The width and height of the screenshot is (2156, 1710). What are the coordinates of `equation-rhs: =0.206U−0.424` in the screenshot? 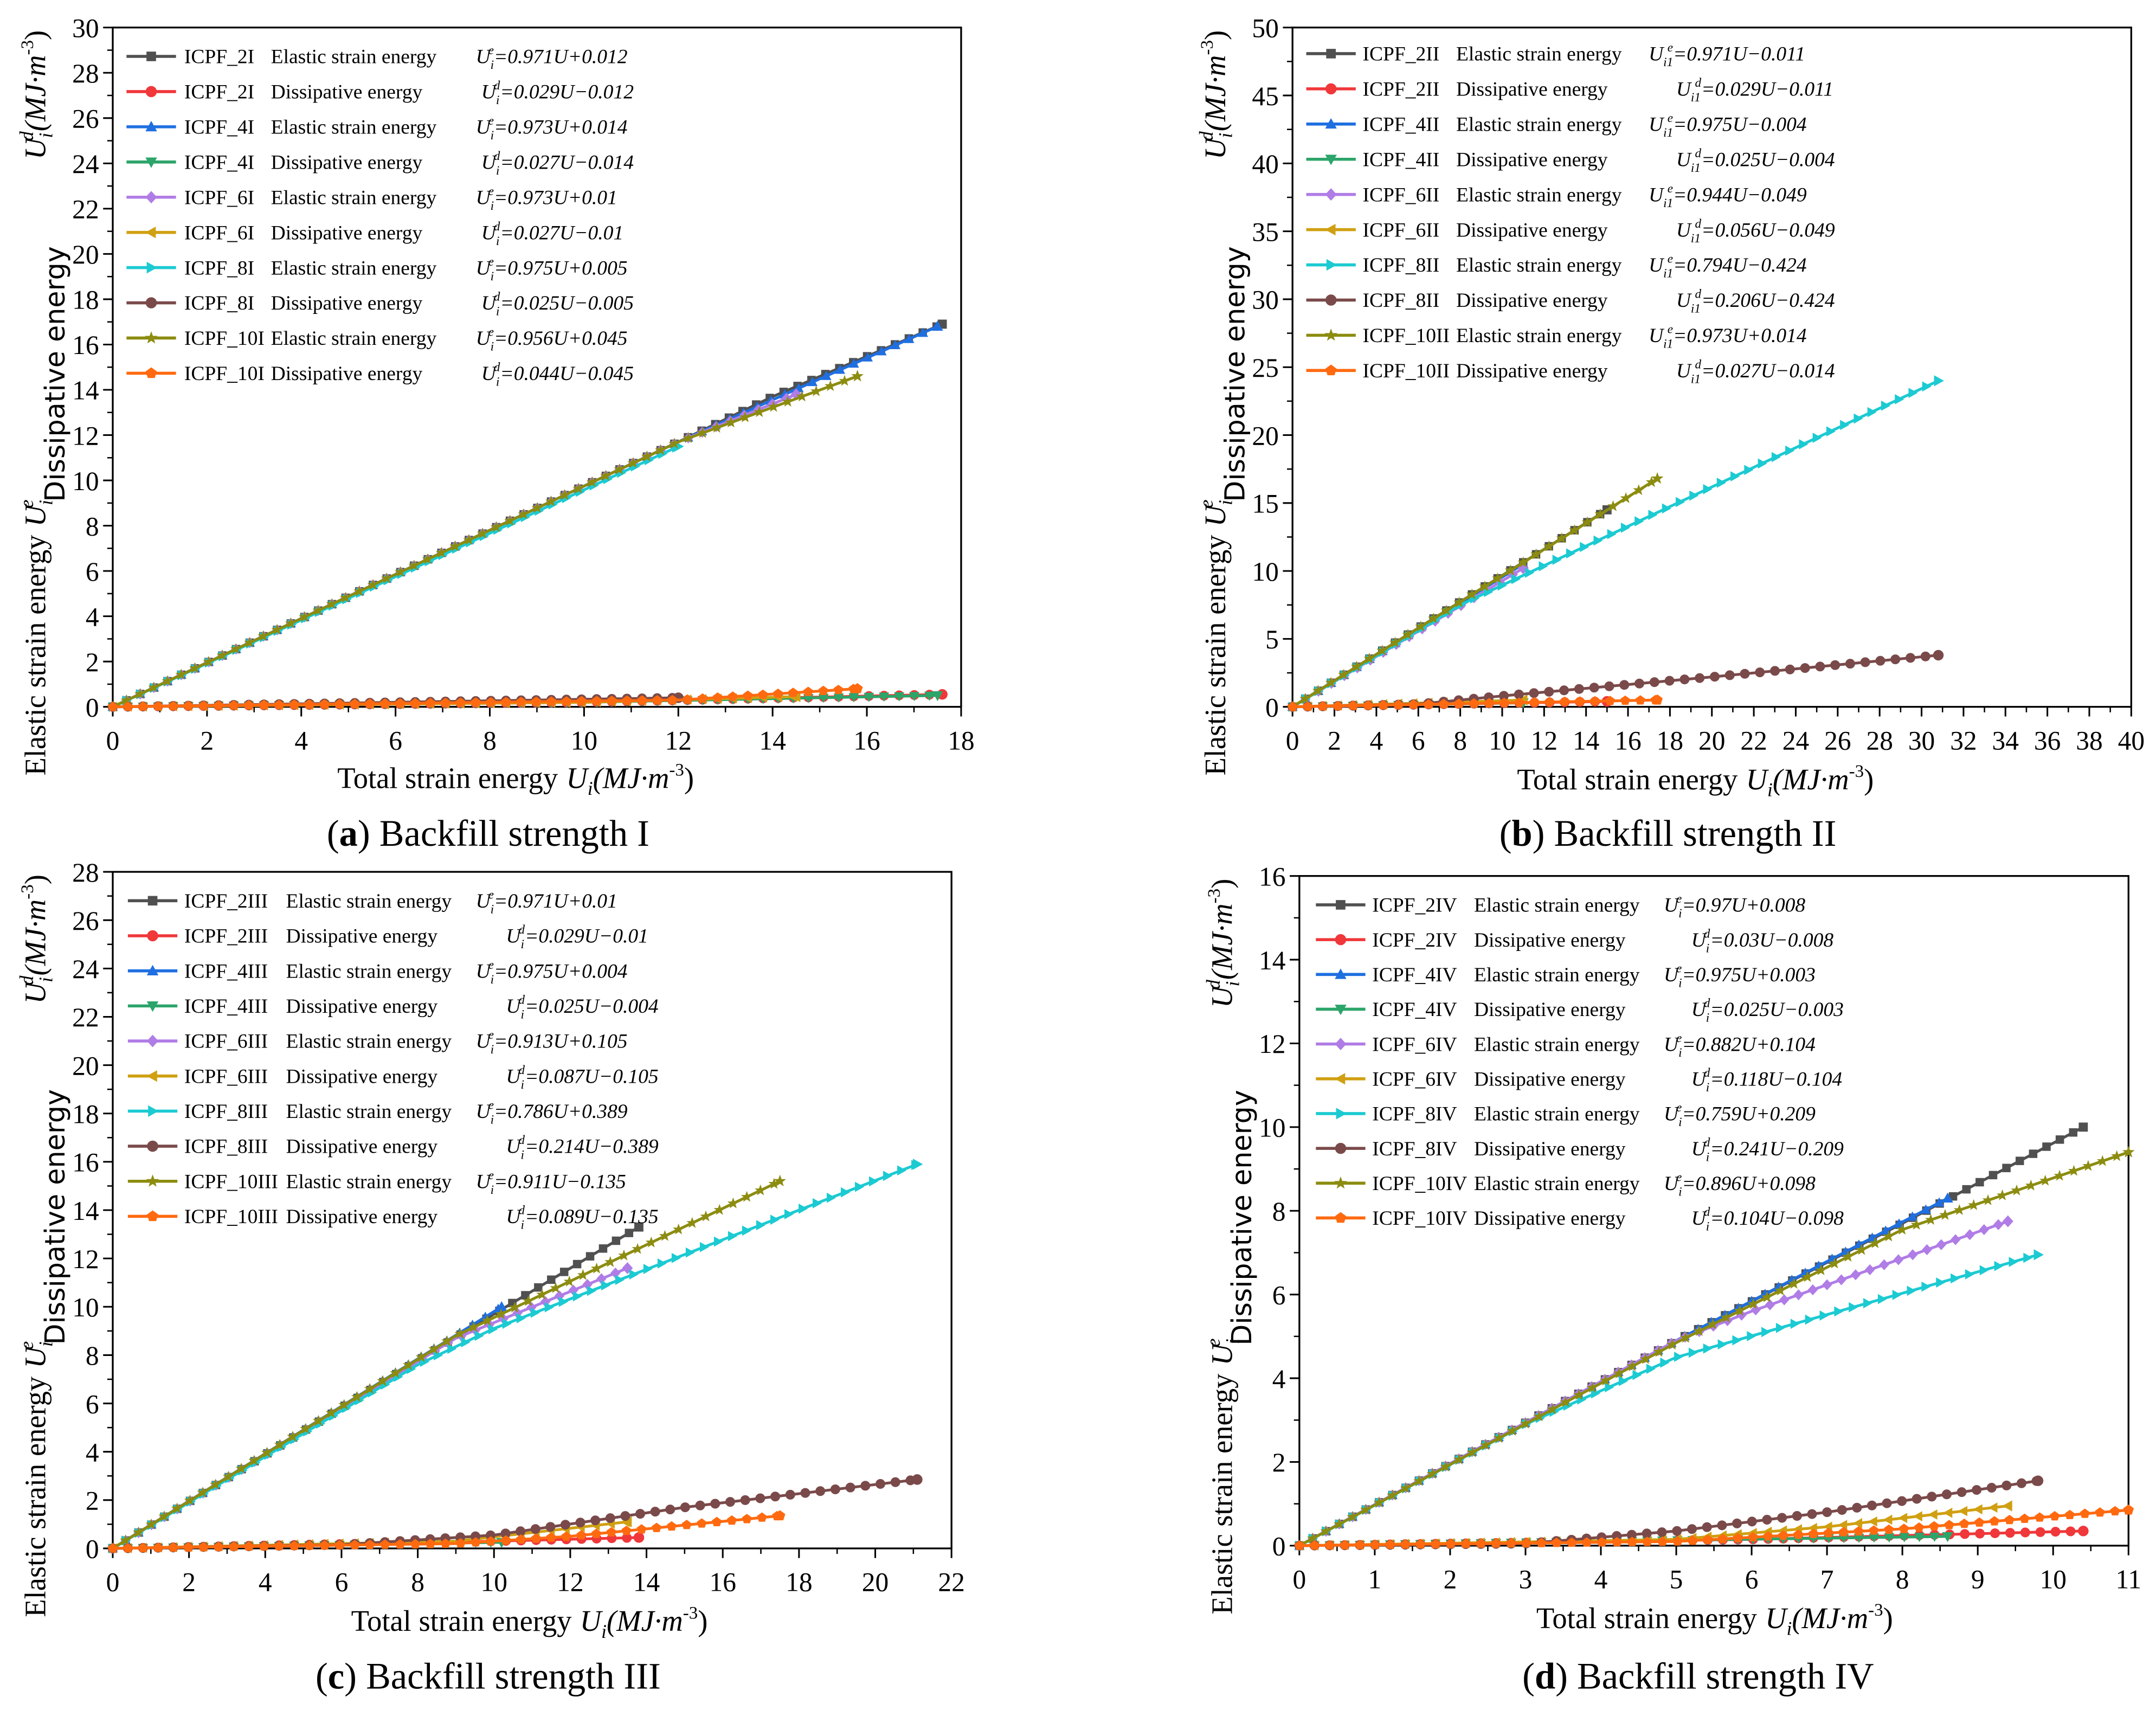 It's located at (1768, 301).